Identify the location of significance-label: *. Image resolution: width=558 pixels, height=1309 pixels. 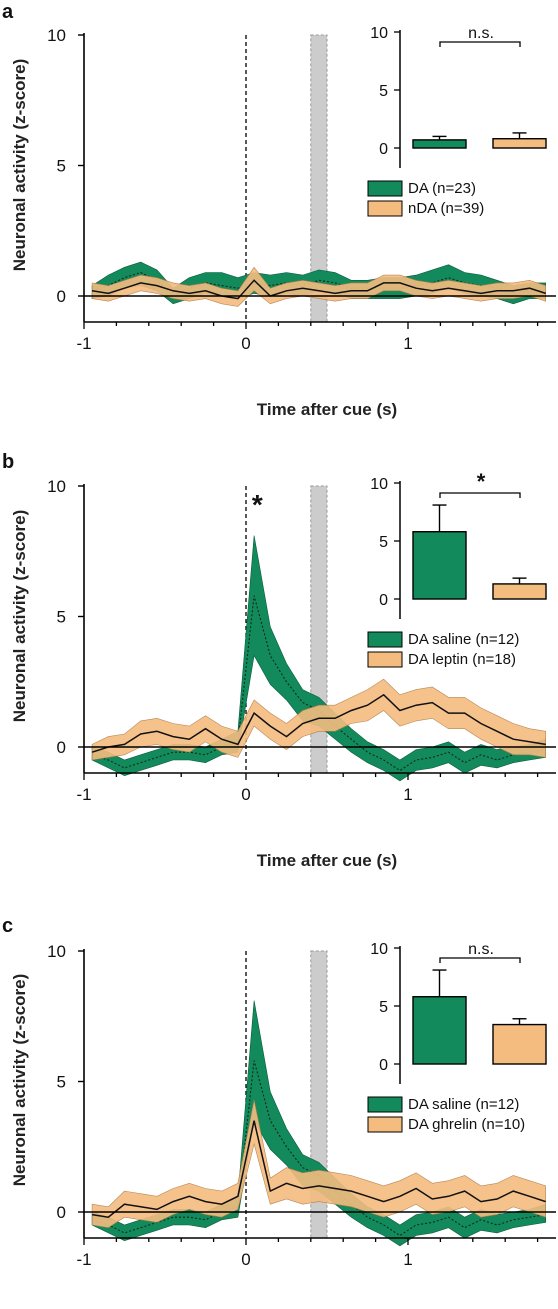
(481, 481).